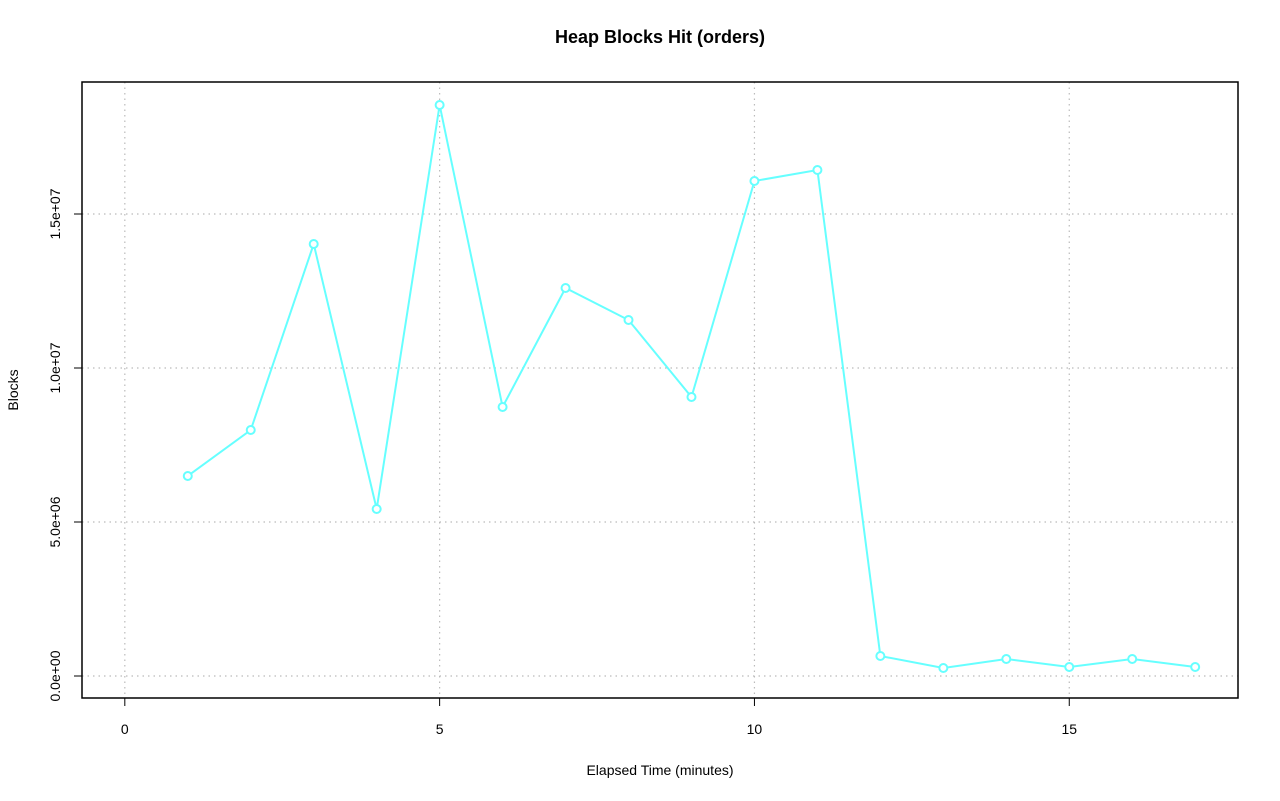 The width and height of the screenshot is (1280, 801). I want to click on y-tick-label: 1.0e+07, so click(55, 367).